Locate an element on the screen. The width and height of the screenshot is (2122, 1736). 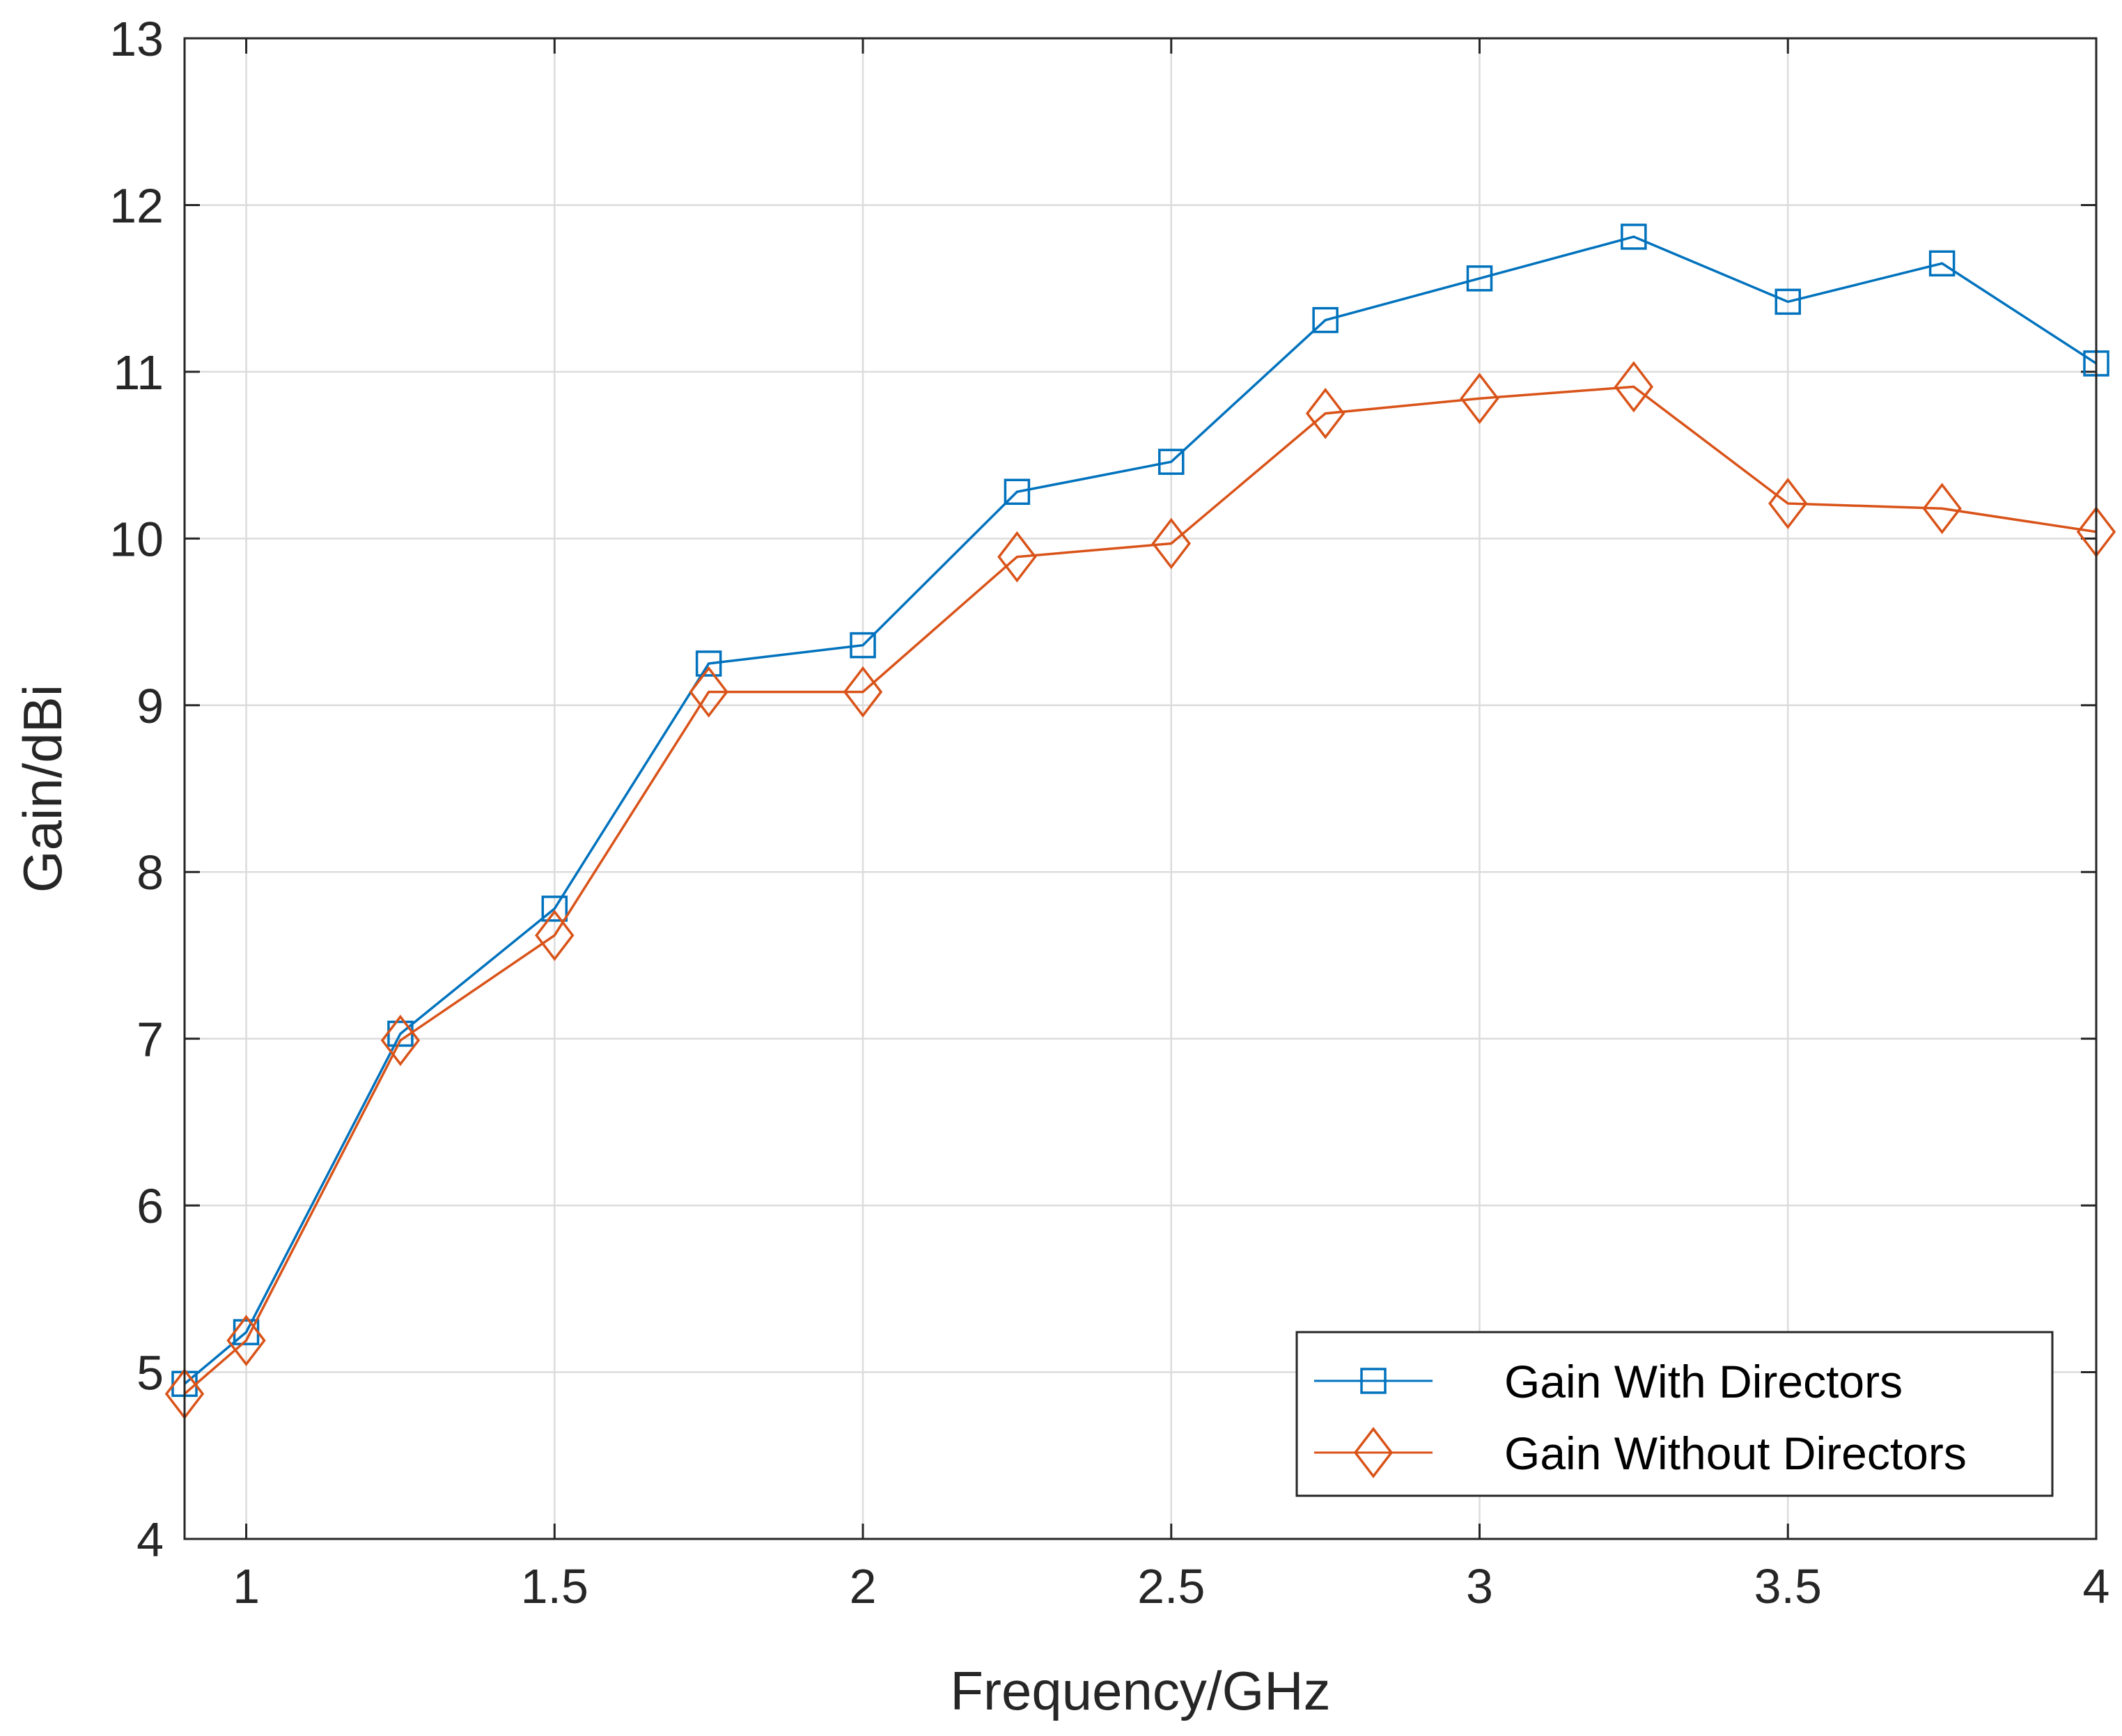
legend-marker-square-icon is located at coordinates (1373, 1381).